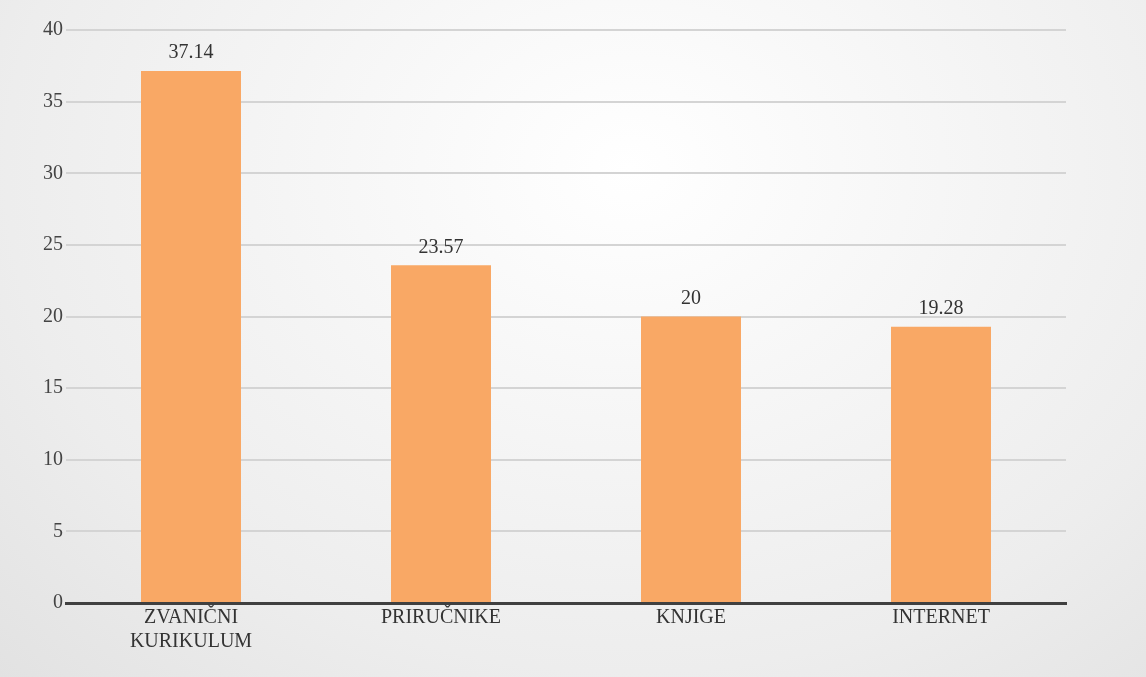  What do you see at coordinates (58, 529) in the screenshot?
I see `y-tick-label: 5` at bounding box center [58, 529].